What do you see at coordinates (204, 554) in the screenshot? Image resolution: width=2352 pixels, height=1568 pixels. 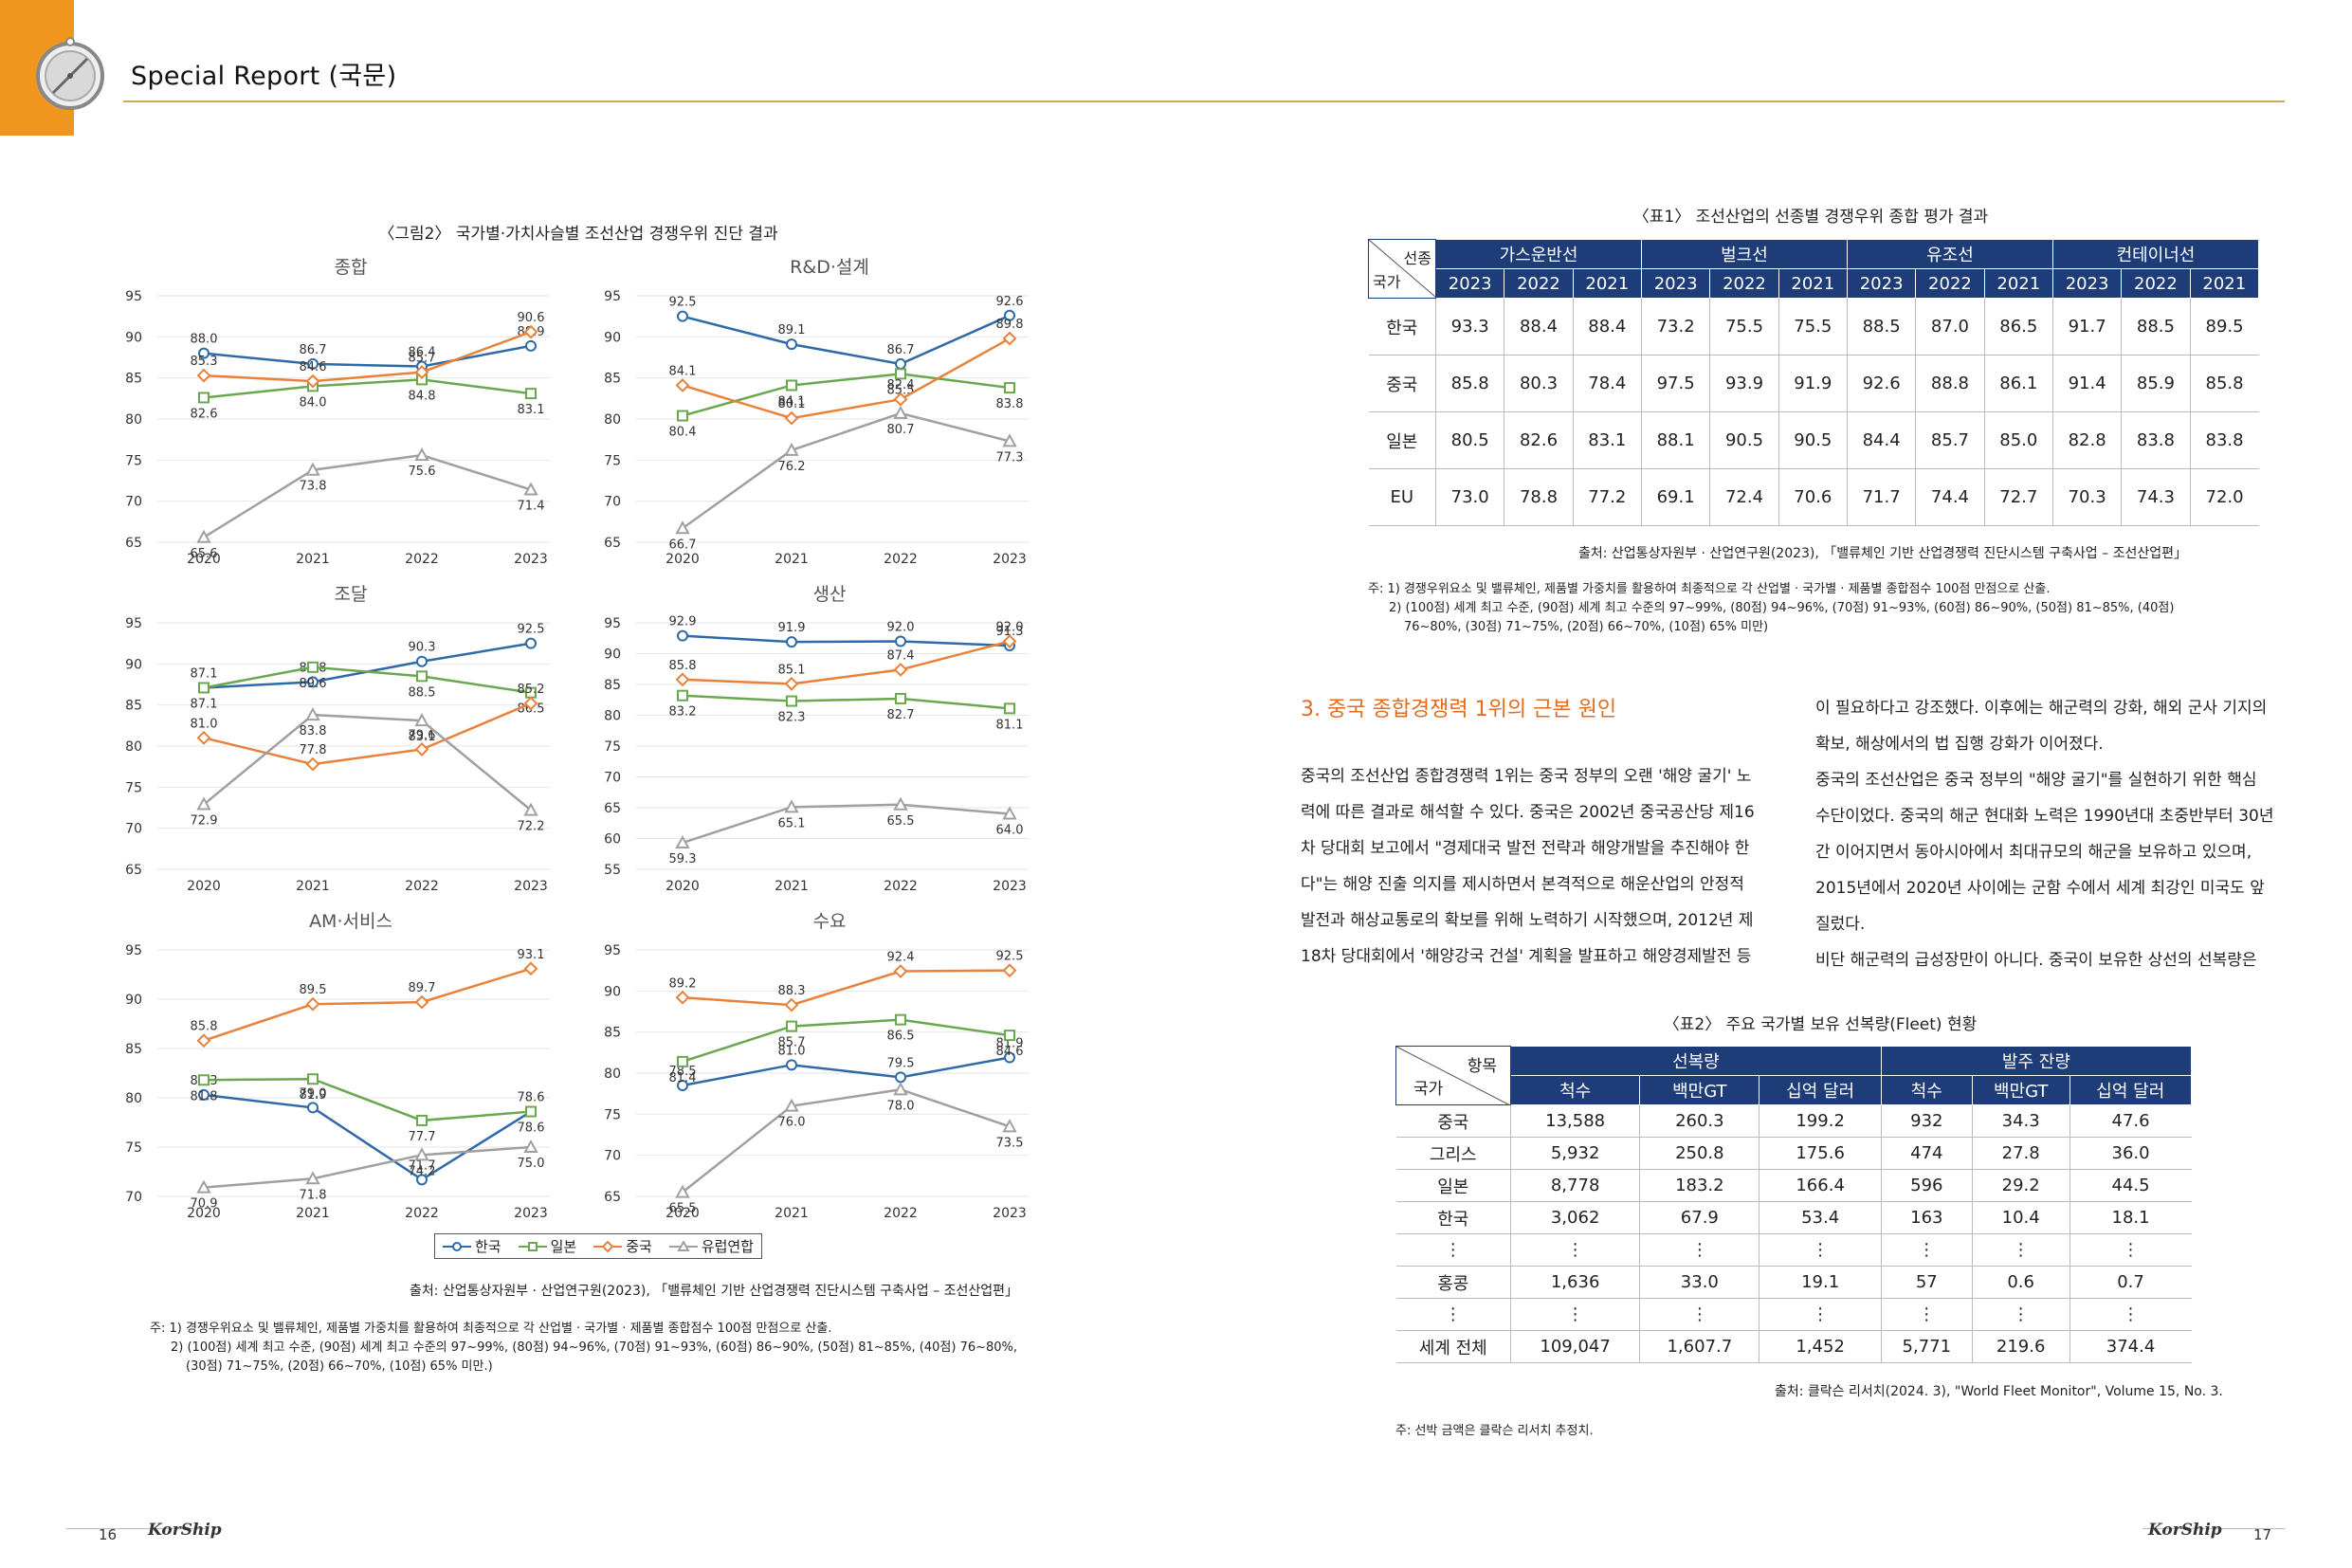 I see `data-label: 65.6` at bounding box center [204, 554].